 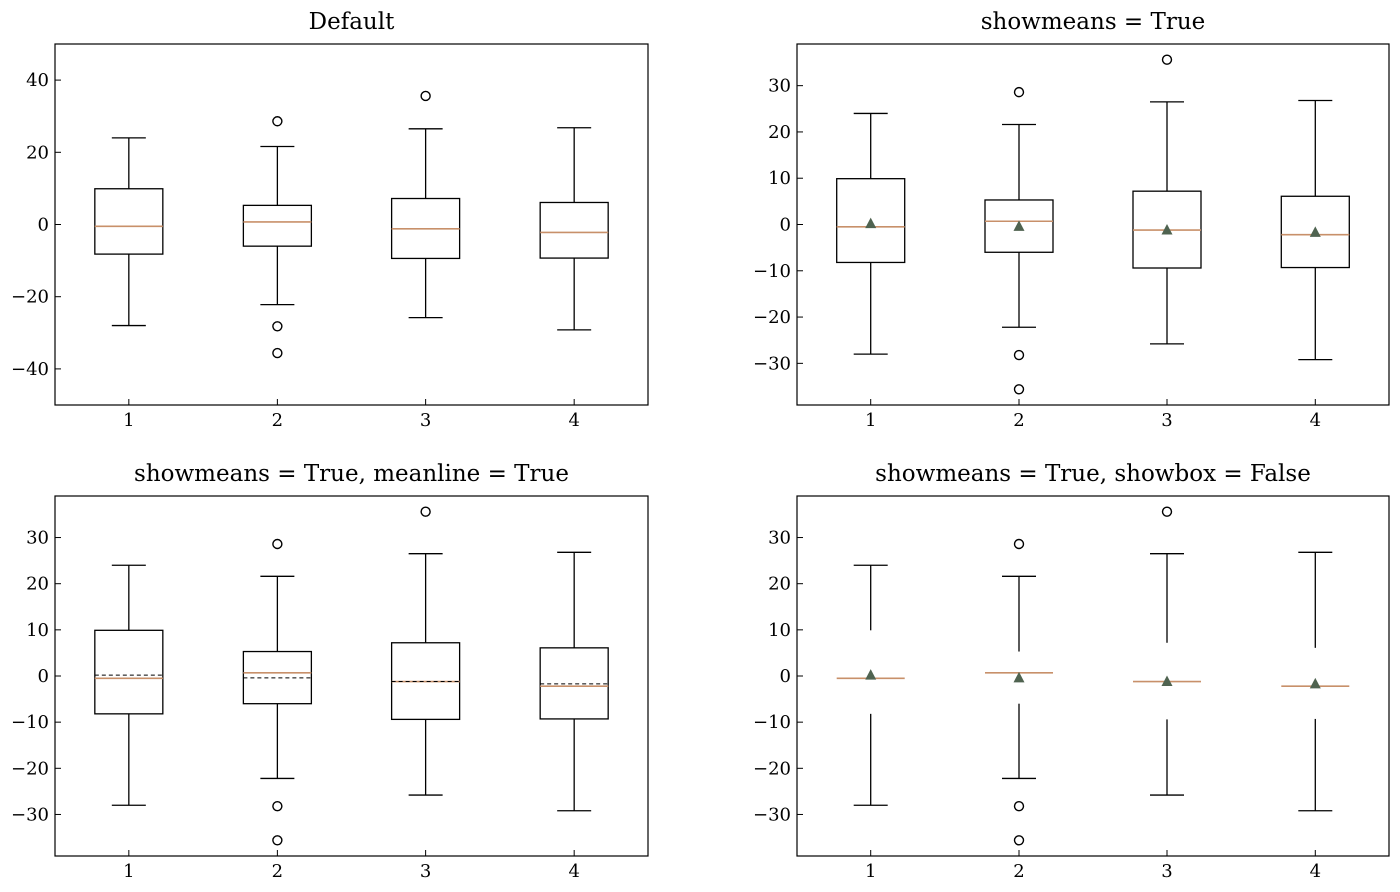 I want to click on y-tick-label: −40, so click(x=30, y=369).